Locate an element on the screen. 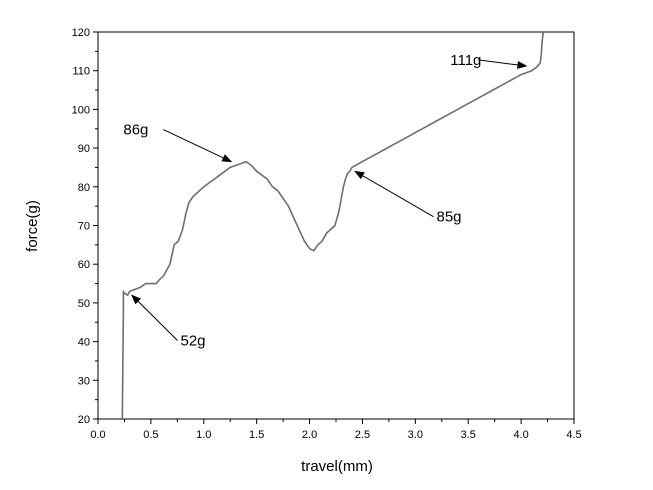 Image resolution: width=653 pixels, height=490 pixels. annotation-label: 85g is located at coordinates (448, 217).